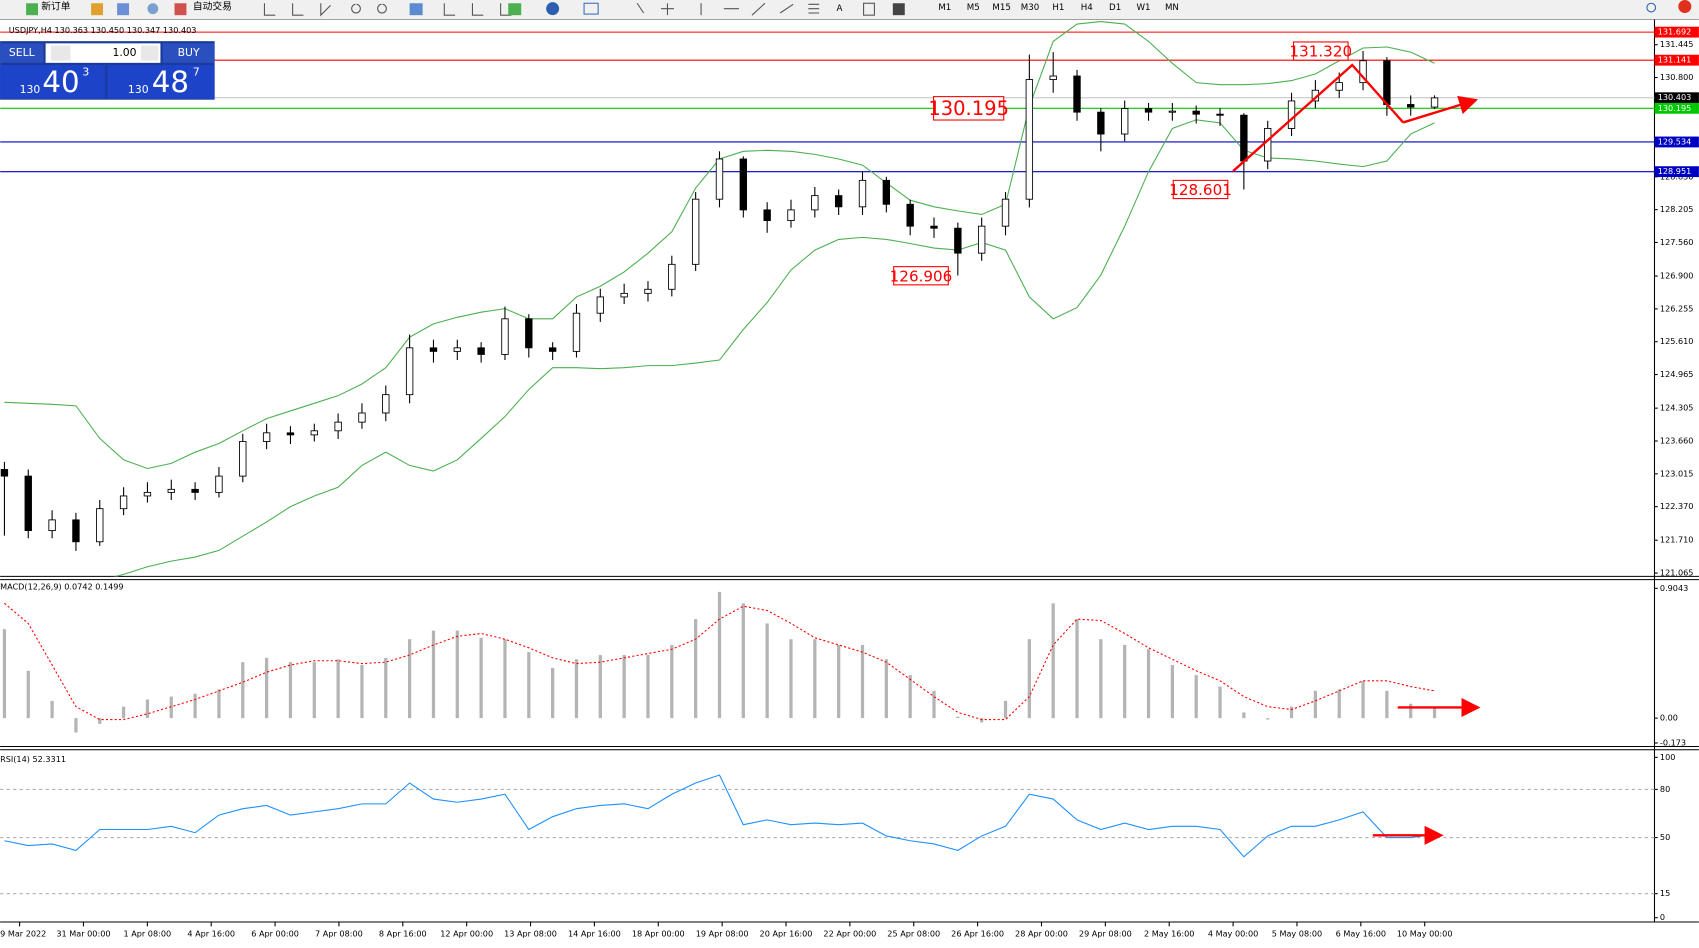 This screenshot has height=948, width=1699. Describe the element at coordinates (339, 933) in the screenshot. I see `x-tick-label: 7 Apr 08:00` at that location.